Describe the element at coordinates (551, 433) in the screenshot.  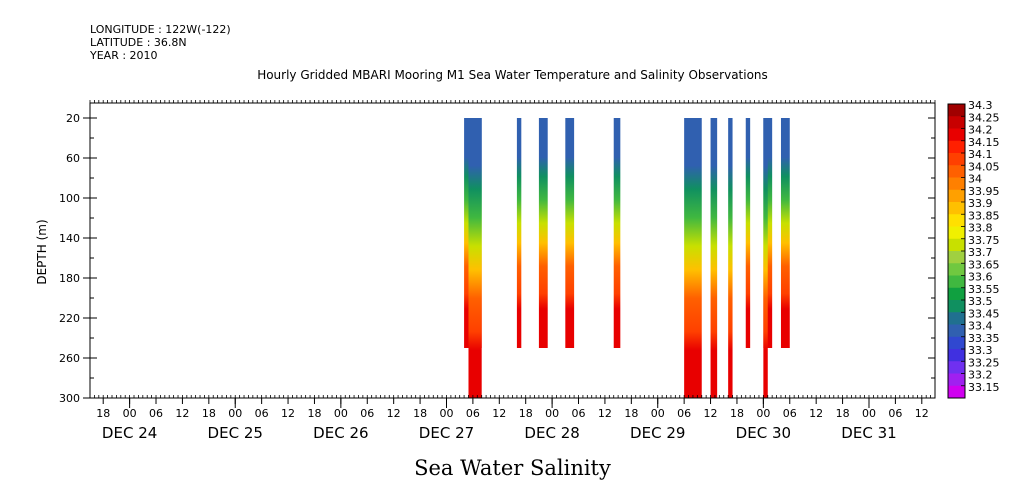
I see `x-day-label: DEC 28` at that location.